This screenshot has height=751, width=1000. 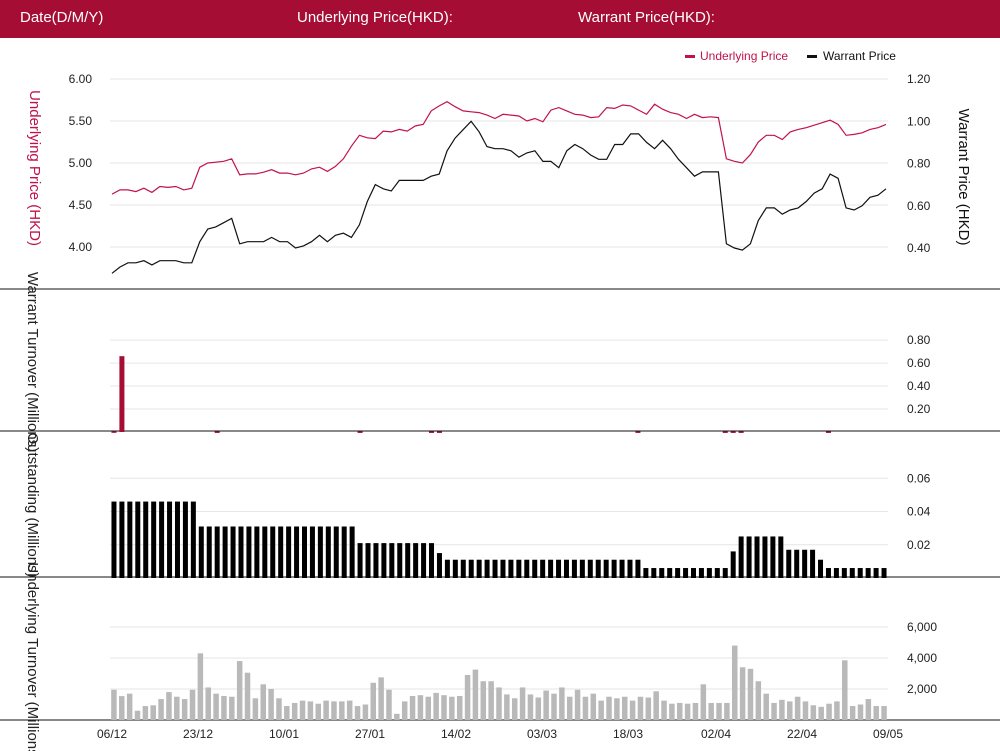 I want to click on y-right-tick-label: 0.40, so click(x=919, y=248).